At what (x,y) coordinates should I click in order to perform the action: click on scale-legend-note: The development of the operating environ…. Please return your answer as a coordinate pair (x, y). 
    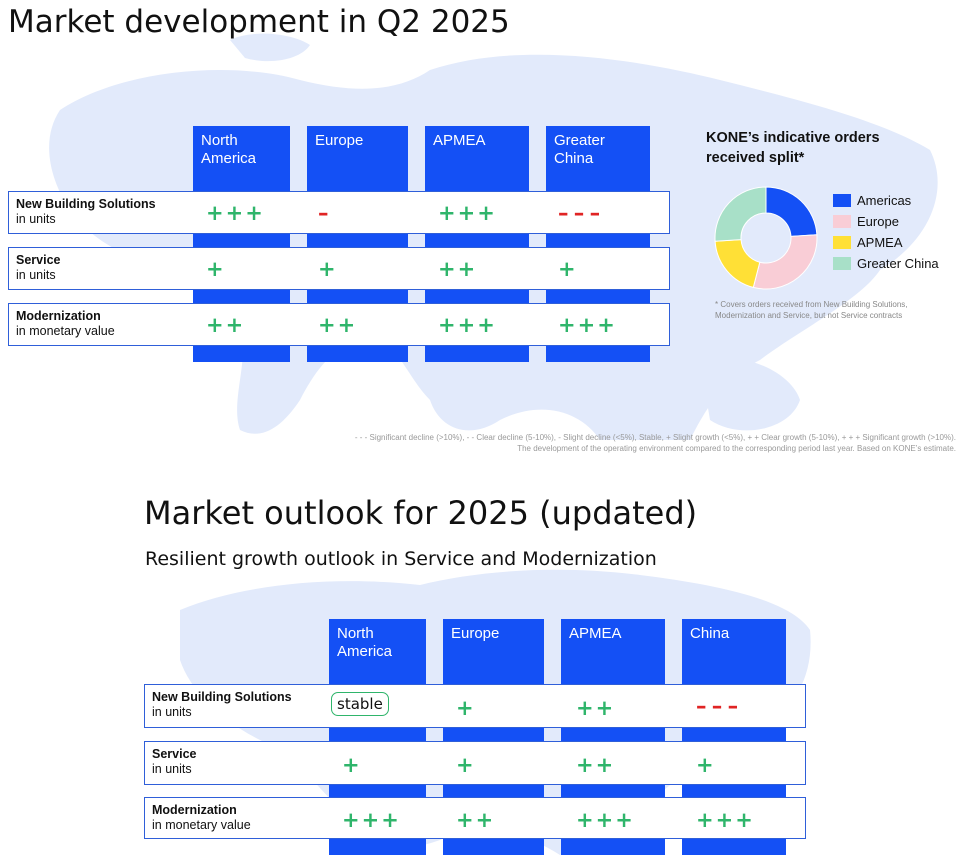
    Looking at the image, I should click on (736, 448).